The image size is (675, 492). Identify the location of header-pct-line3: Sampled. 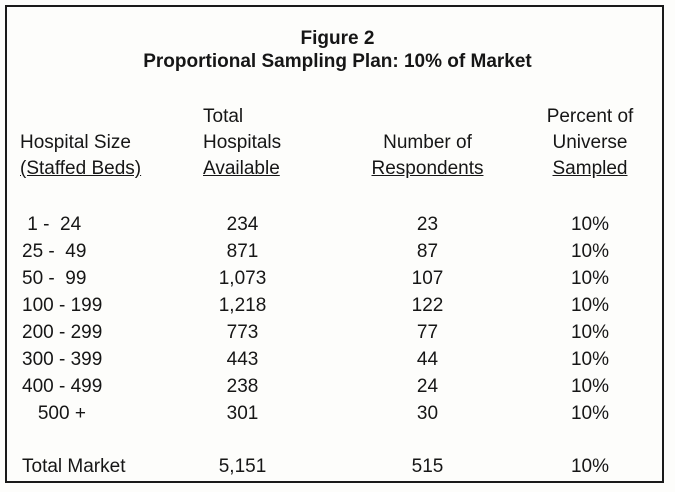
(590, 168).